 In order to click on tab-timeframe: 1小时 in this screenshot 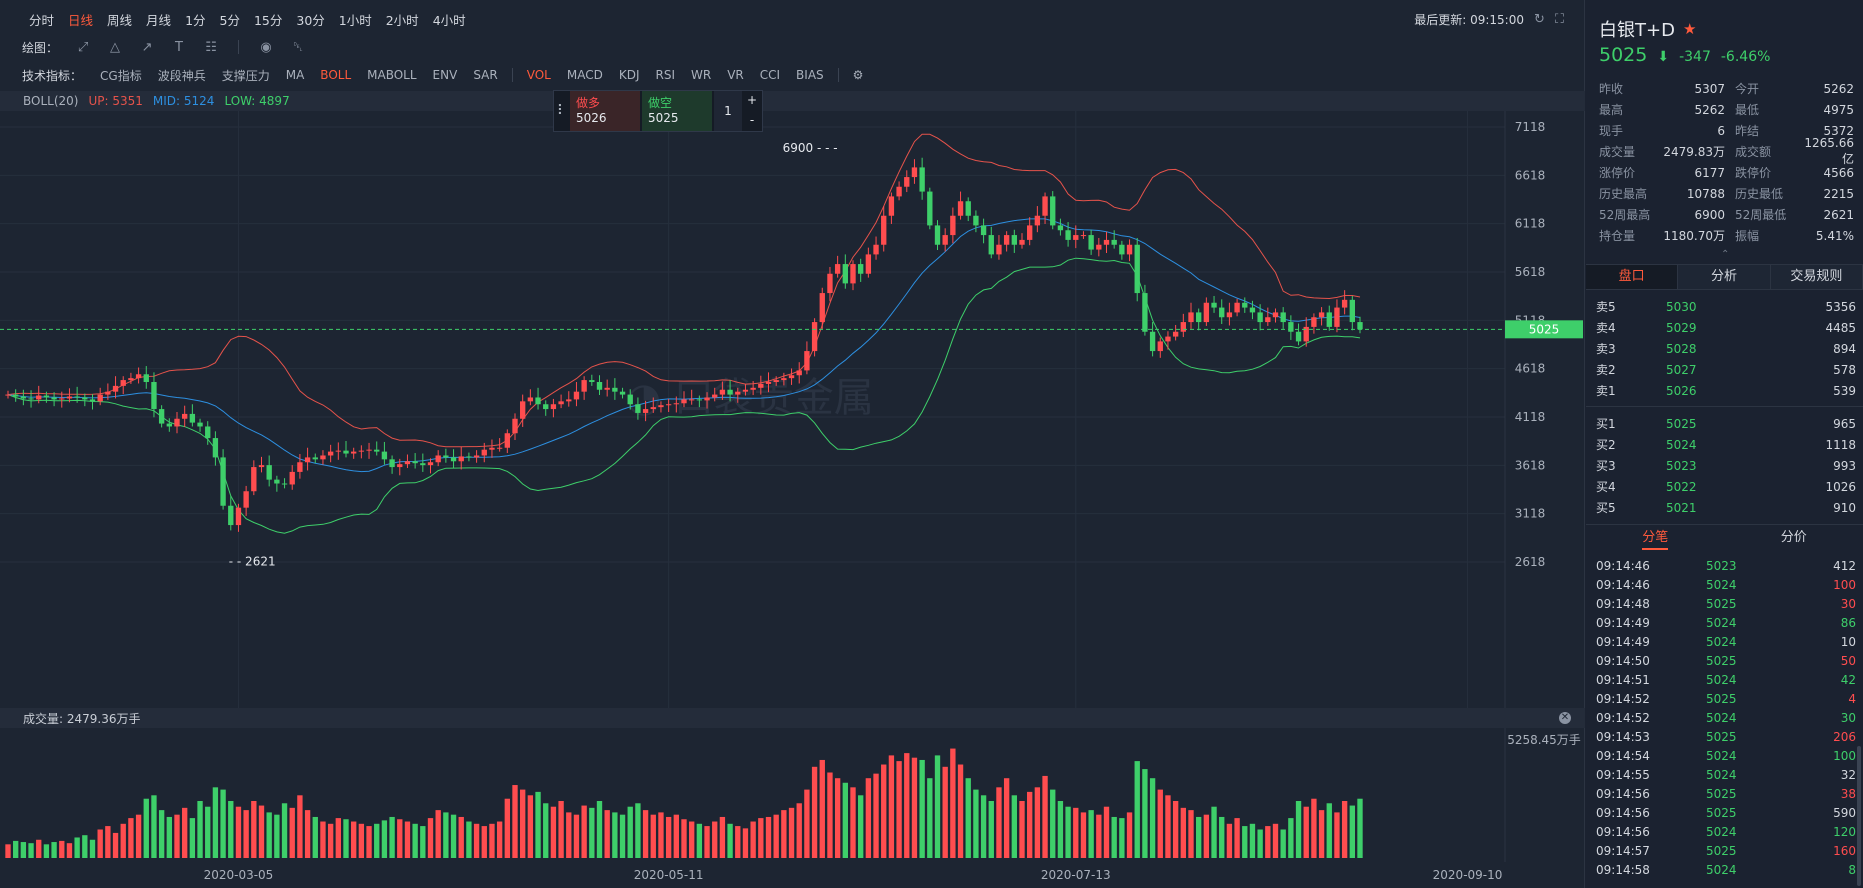, I will do `click(355, 20)`.